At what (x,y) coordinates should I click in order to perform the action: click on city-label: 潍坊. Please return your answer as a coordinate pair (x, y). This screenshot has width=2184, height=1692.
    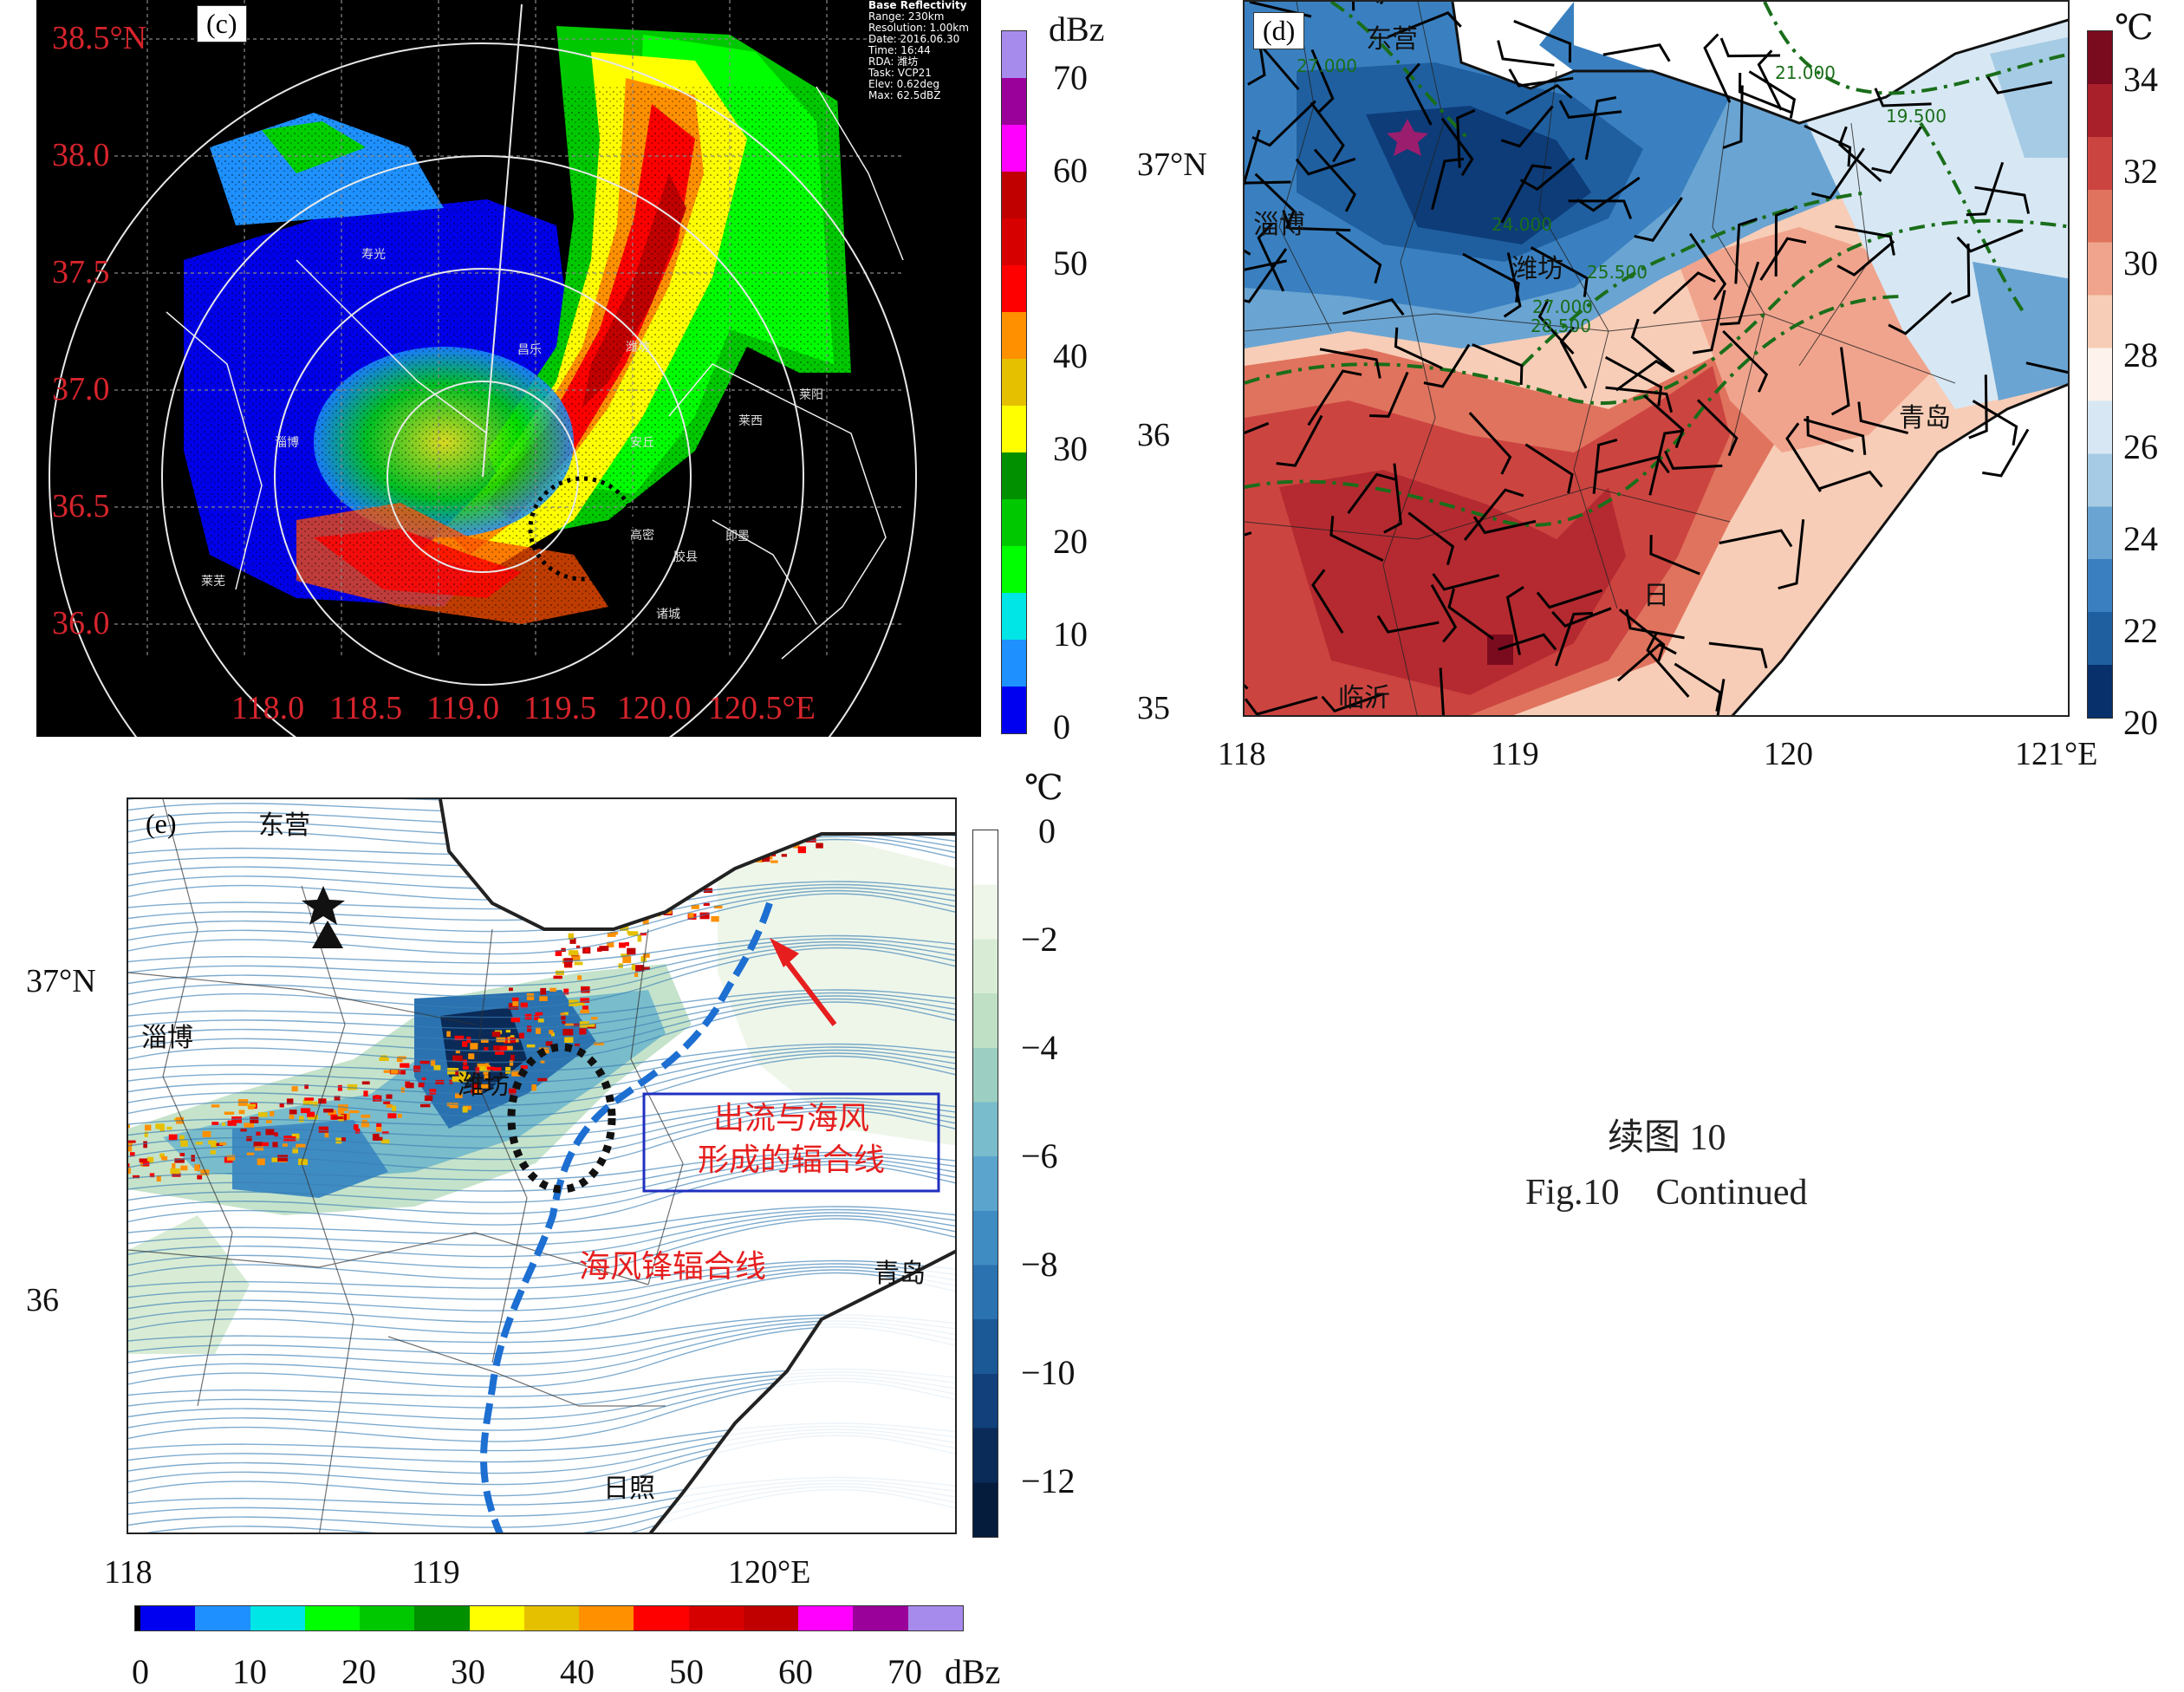
    Looking at the image, I should click on (638, 347).